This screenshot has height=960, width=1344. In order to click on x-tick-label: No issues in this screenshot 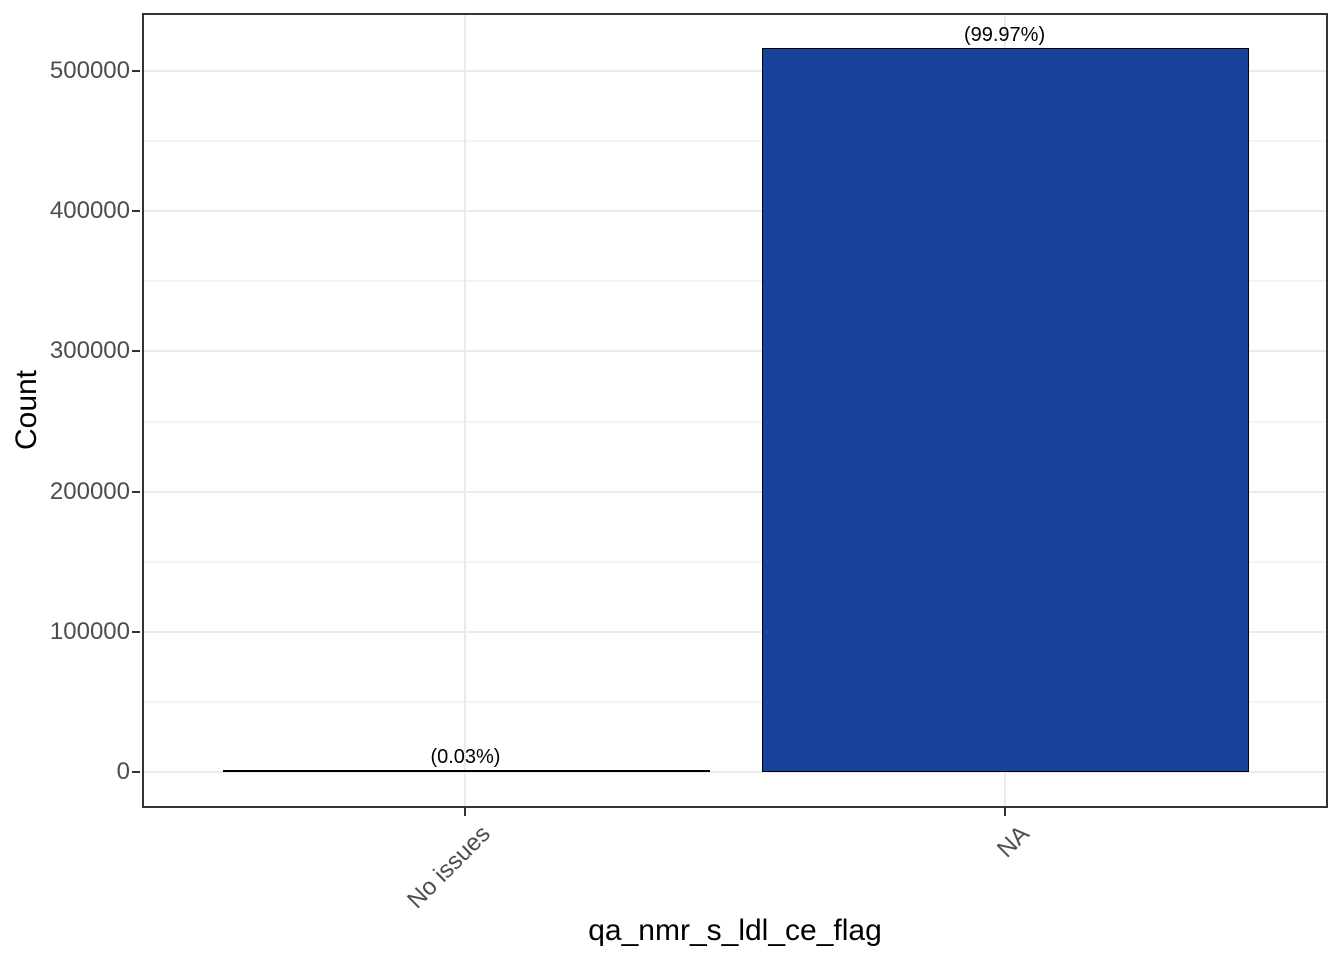, I will do `click(449, 867)`.